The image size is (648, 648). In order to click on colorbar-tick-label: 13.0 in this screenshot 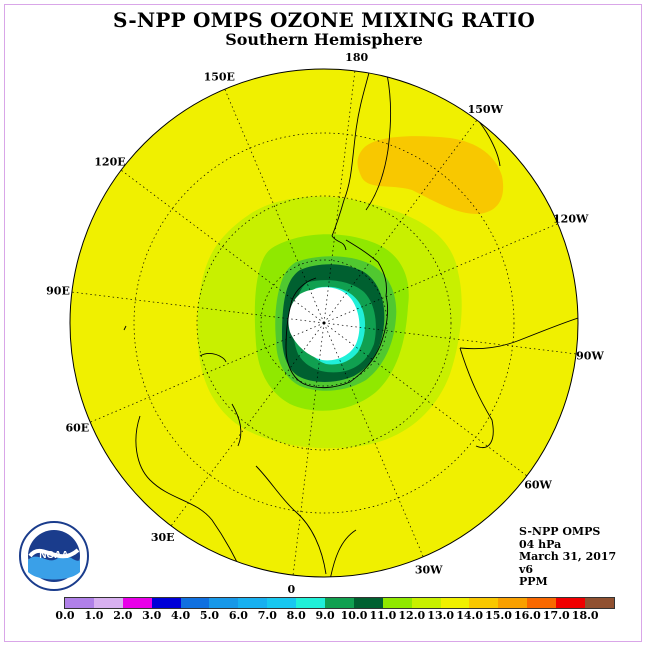, I will do `click(441, 615)`.